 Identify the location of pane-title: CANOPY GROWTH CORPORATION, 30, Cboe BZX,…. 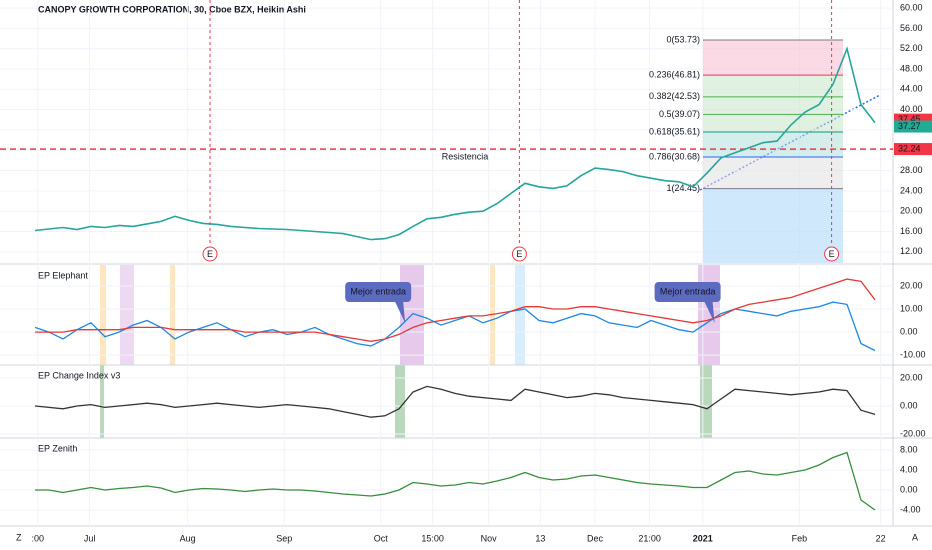
(172, 9).